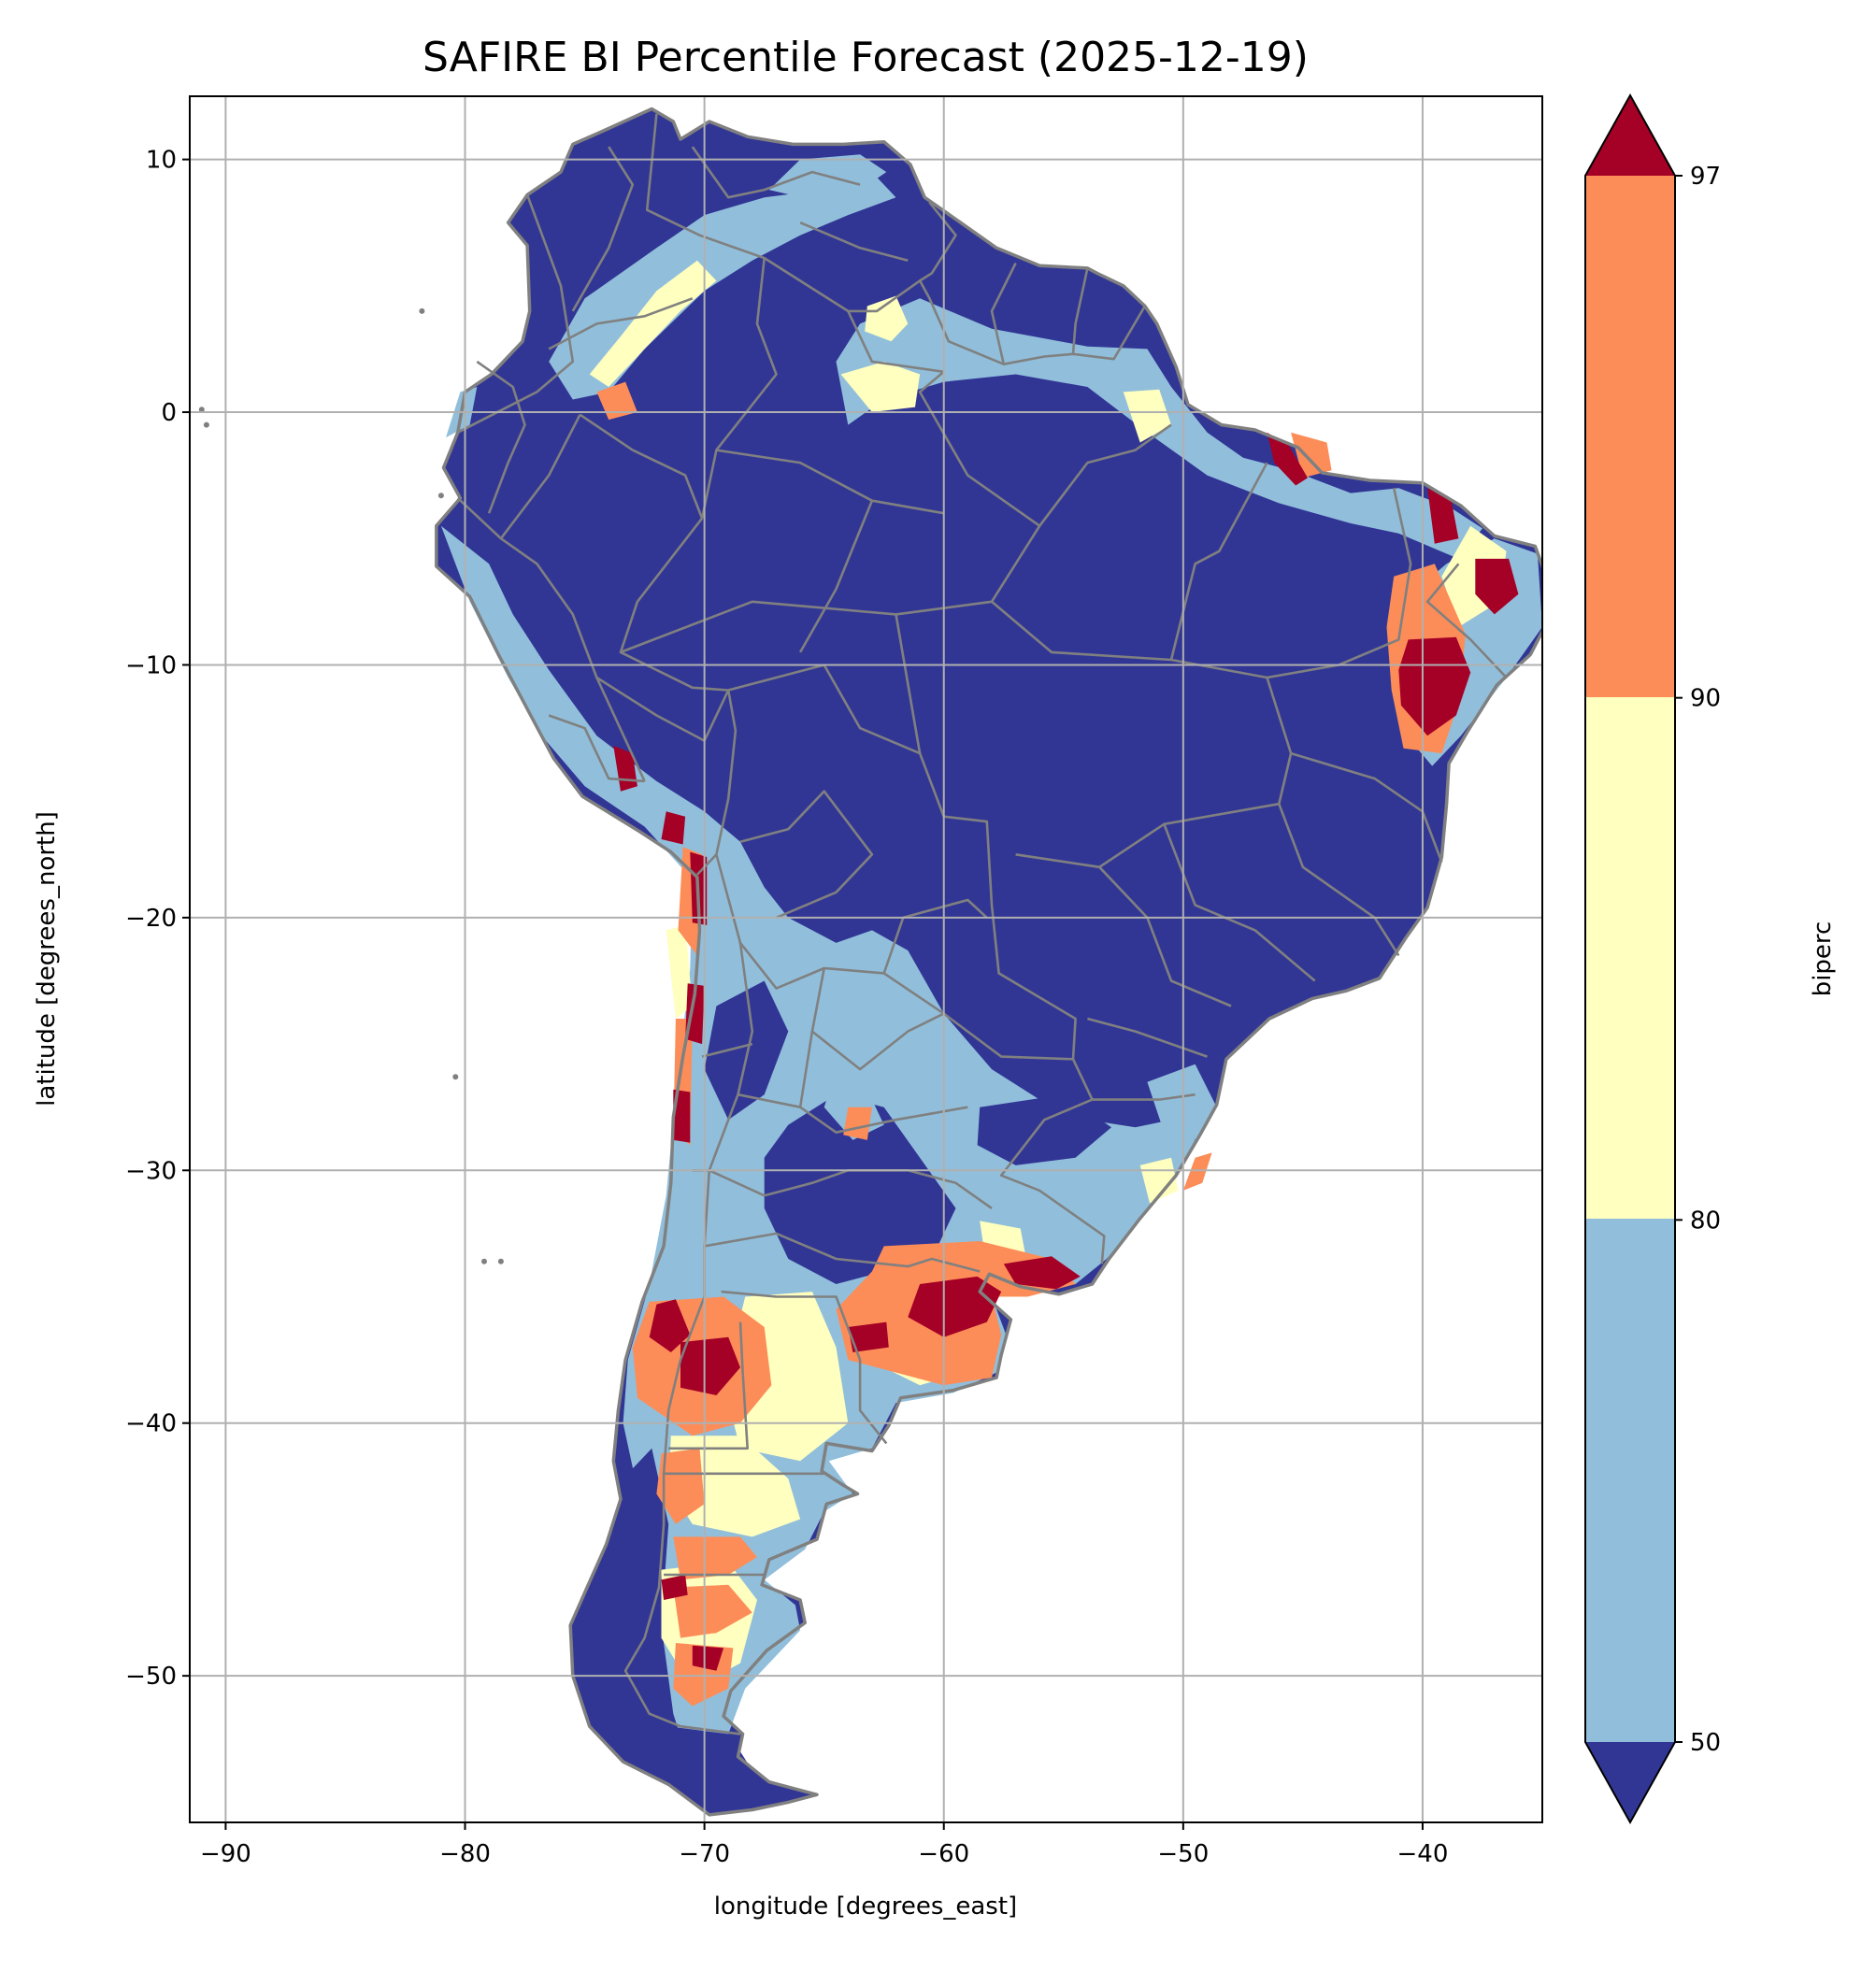  What do you see at coordinates (1423, 1854) in the screenshot?
I see `x-tick-label: −40` at bounding box center [1423, 1854].